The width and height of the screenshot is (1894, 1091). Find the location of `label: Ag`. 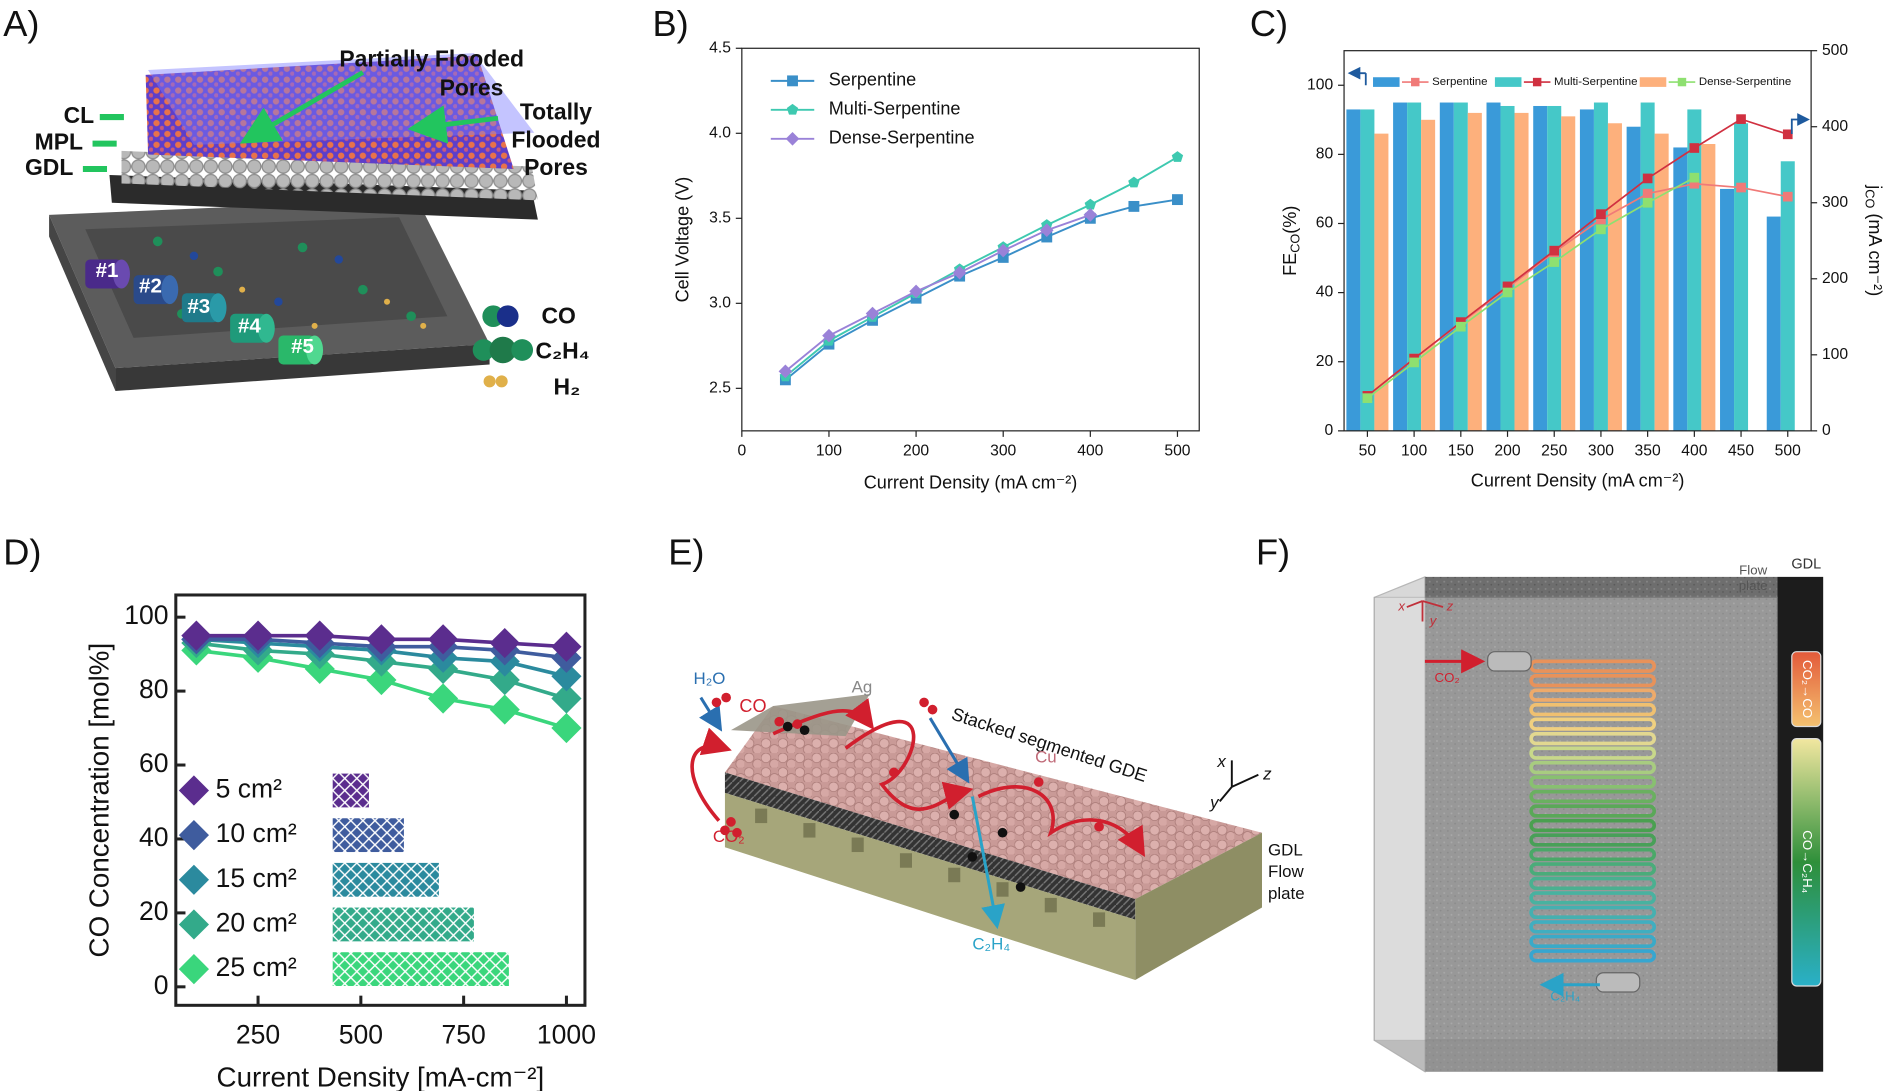

label: Ag is located at coordinates (862, 686).